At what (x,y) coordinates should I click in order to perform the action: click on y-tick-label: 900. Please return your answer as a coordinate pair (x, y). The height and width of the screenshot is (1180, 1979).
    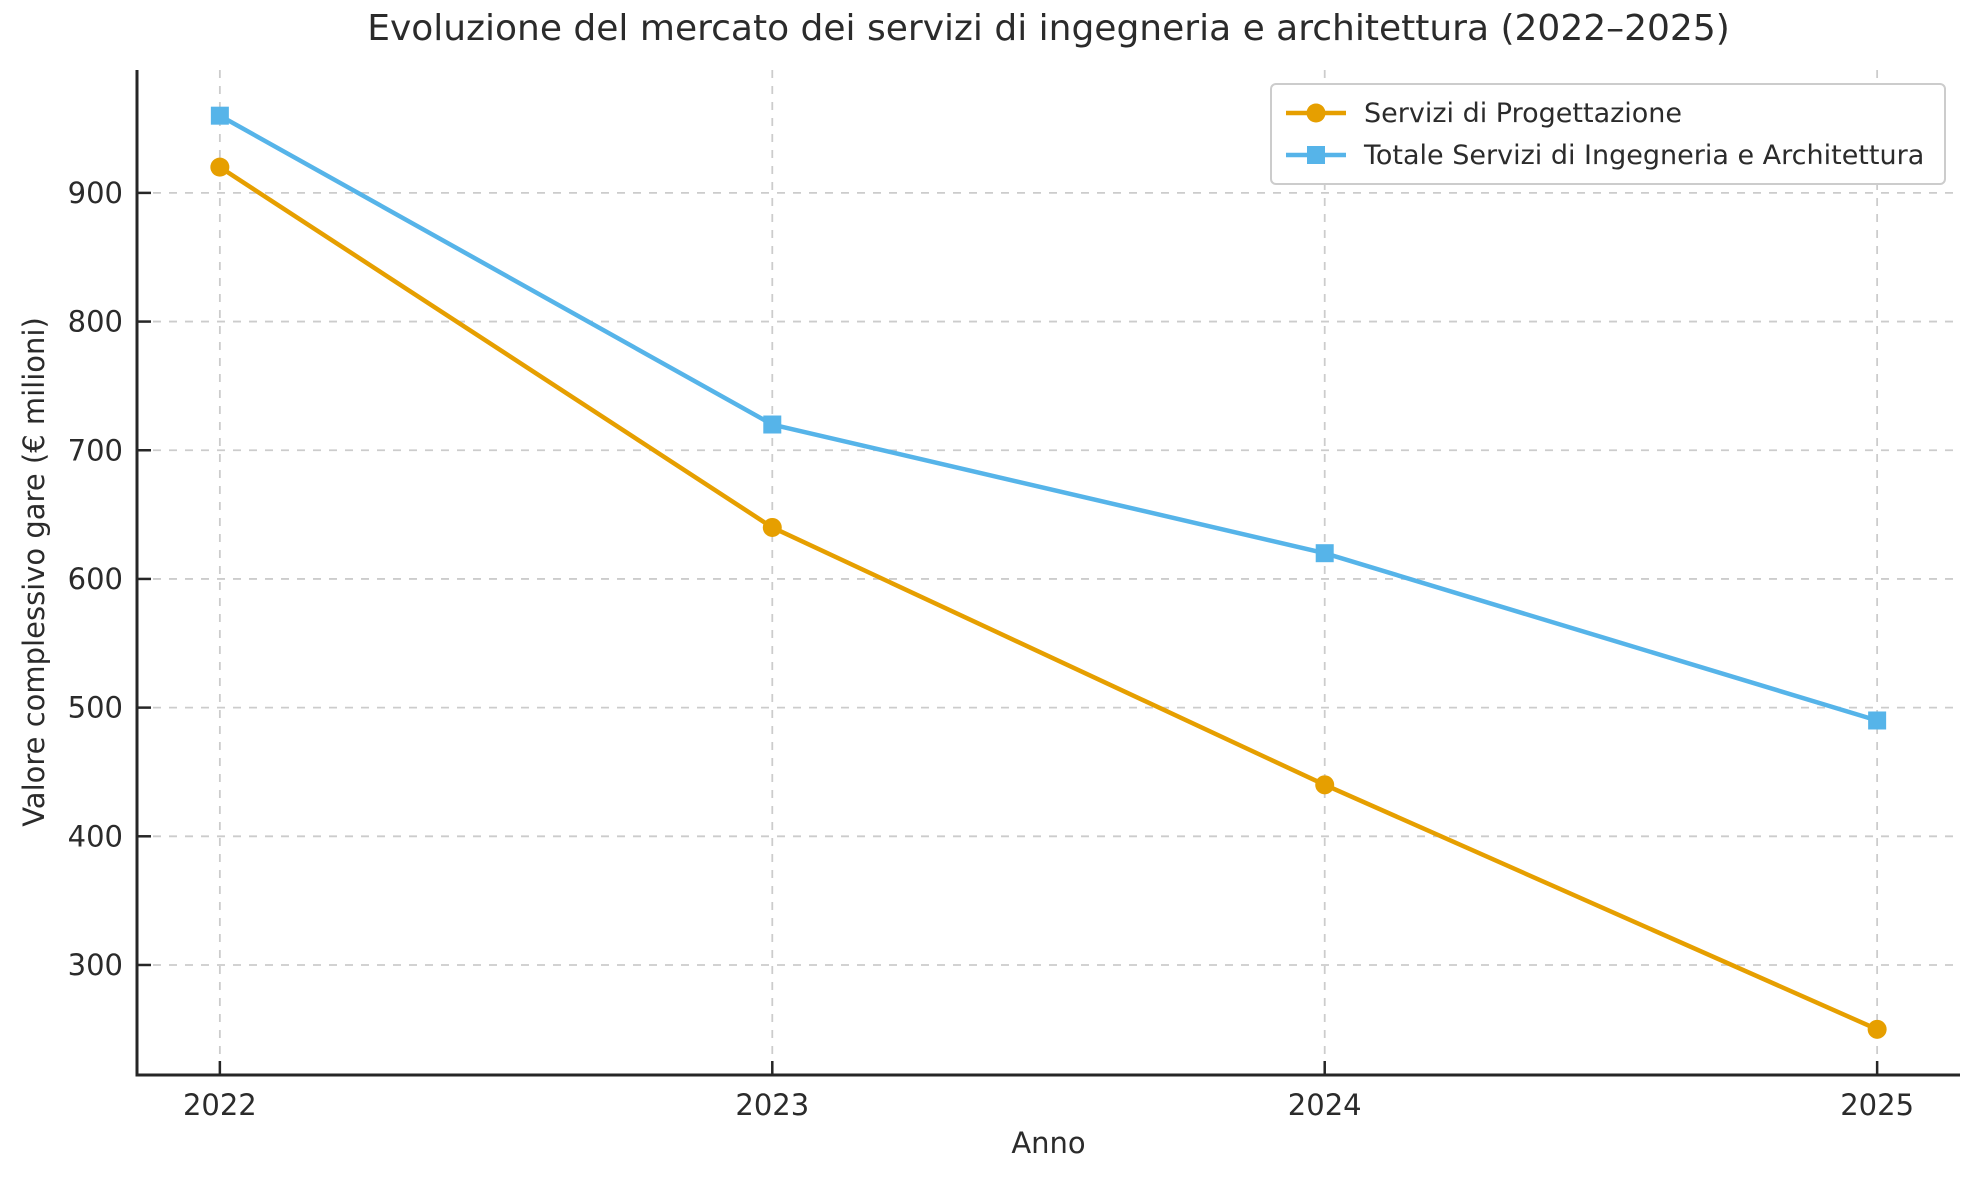
    Looking at the image, I should click on (95, 193).